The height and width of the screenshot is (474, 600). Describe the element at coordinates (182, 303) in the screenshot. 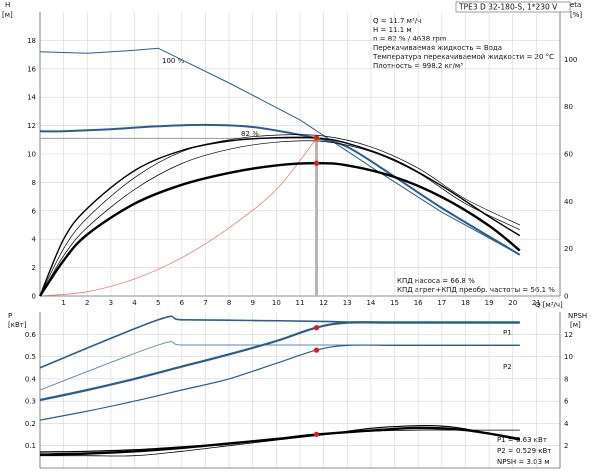

I see `x-tick-label: 6` at that location.